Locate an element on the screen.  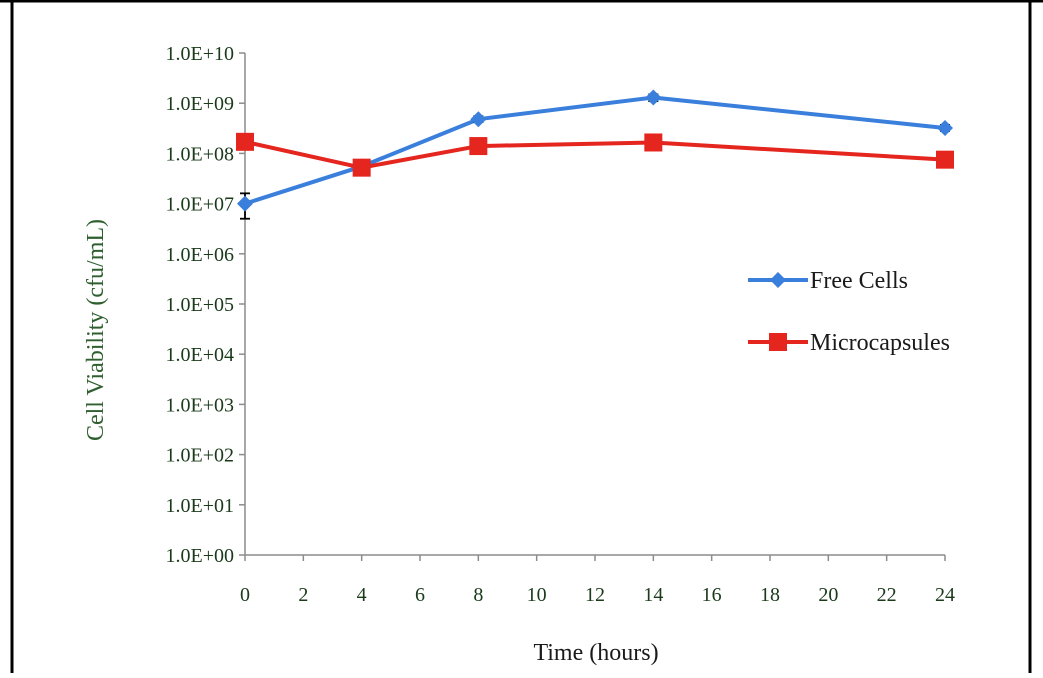
x-tick-label: 2 is located at coordinates (303, 595).